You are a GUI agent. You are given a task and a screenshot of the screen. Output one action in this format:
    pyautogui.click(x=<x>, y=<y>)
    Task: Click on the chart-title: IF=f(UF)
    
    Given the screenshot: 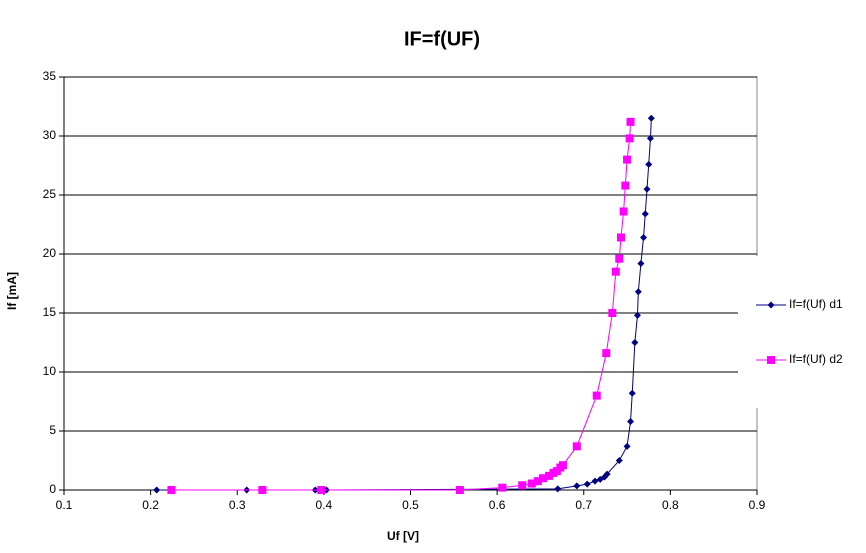 What is the action you would take?
    pyautogui.click(x=442, y=39)
    